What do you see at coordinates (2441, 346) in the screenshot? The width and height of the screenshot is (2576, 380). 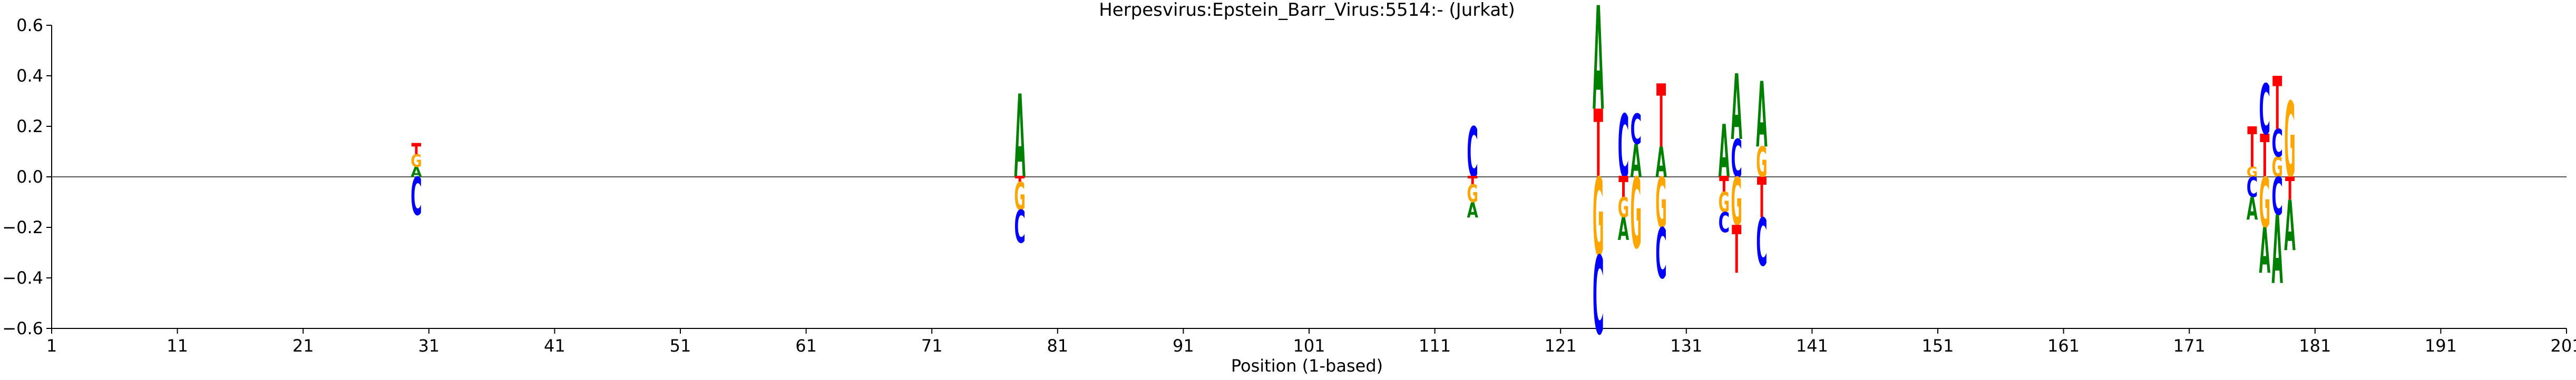 I see `x-tick-label: 191` at bounding box center [2441, 346].